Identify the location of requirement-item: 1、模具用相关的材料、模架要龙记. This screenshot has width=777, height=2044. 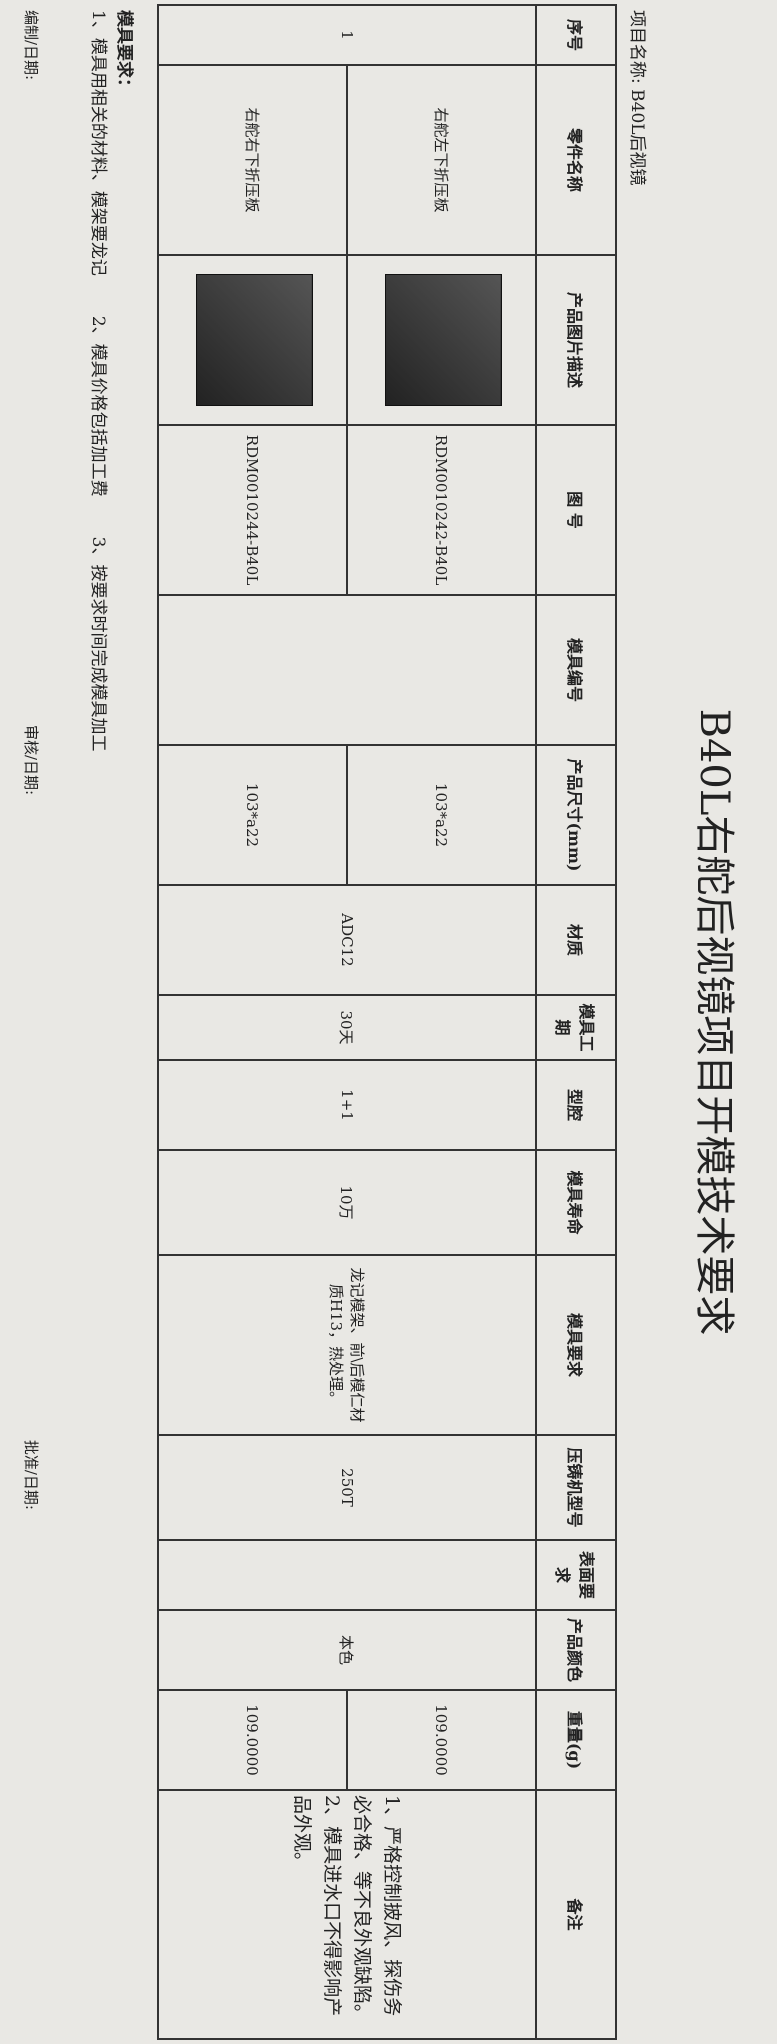
(98, 143).